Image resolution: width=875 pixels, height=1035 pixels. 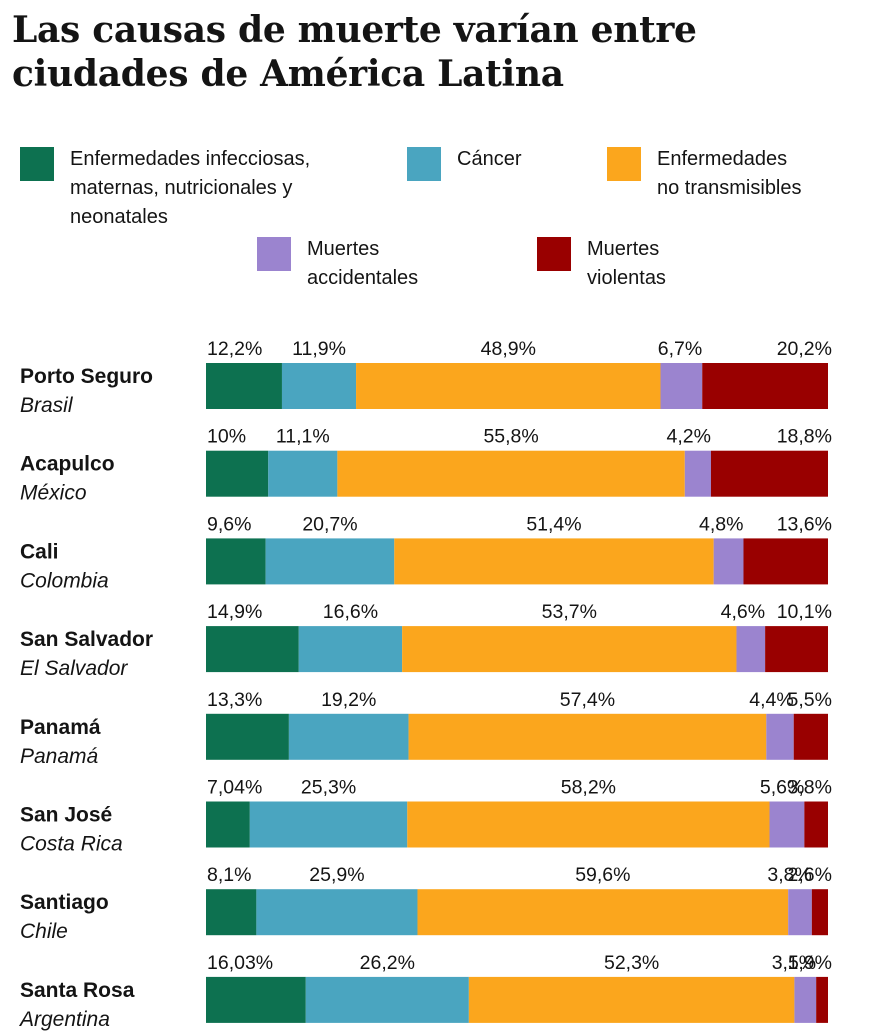 I want to click on bar-segment-enfermedades-no-transmisibles-cali, so click(x=554, y=561).